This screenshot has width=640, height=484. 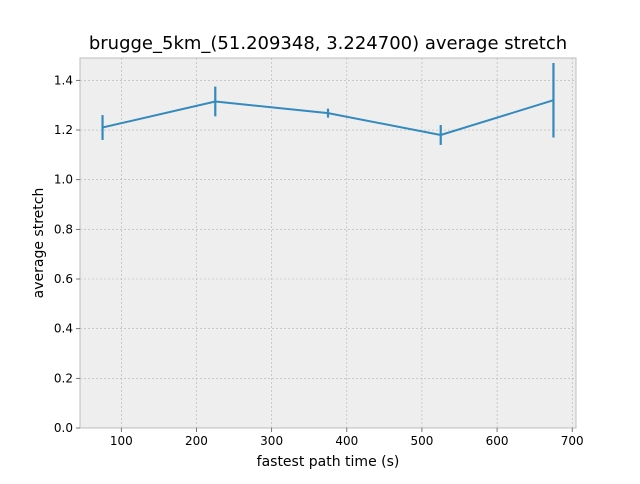 I want to click on y-axis-label: average stretch, so click(x=39, y=243).